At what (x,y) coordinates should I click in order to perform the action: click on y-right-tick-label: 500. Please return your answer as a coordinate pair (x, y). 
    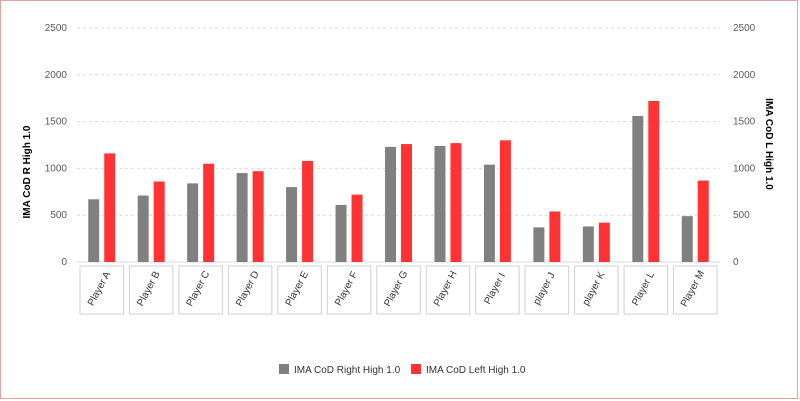
    Looking at the image, I should click on (741, 215).